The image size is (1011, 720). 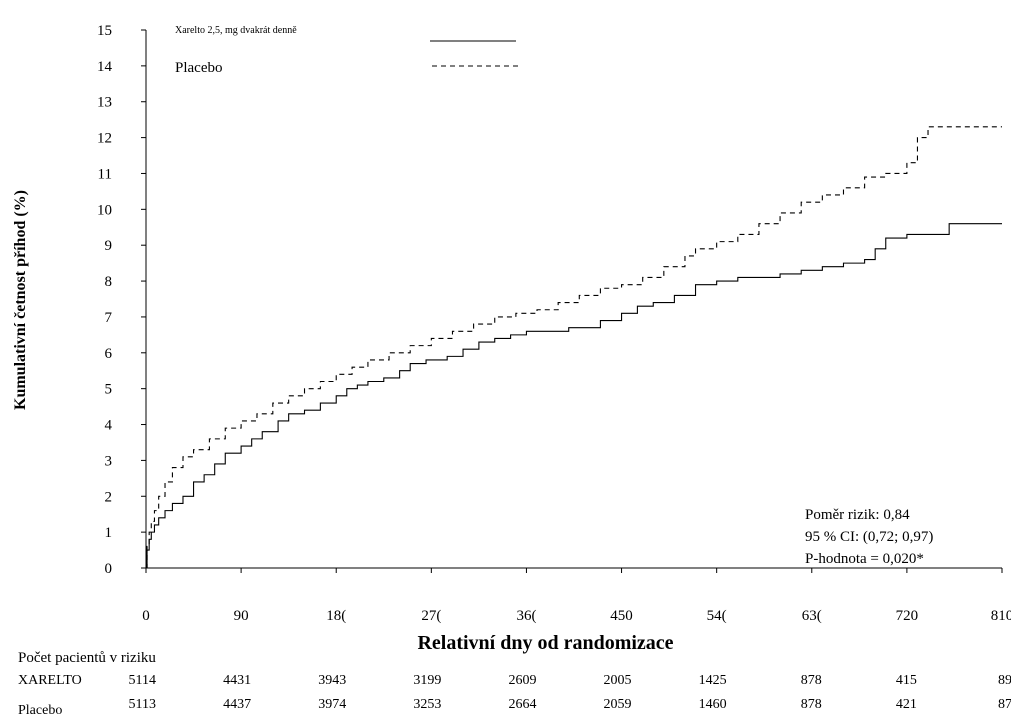 I want to click on y-tick-label: 9, so click(x=109, y=246).